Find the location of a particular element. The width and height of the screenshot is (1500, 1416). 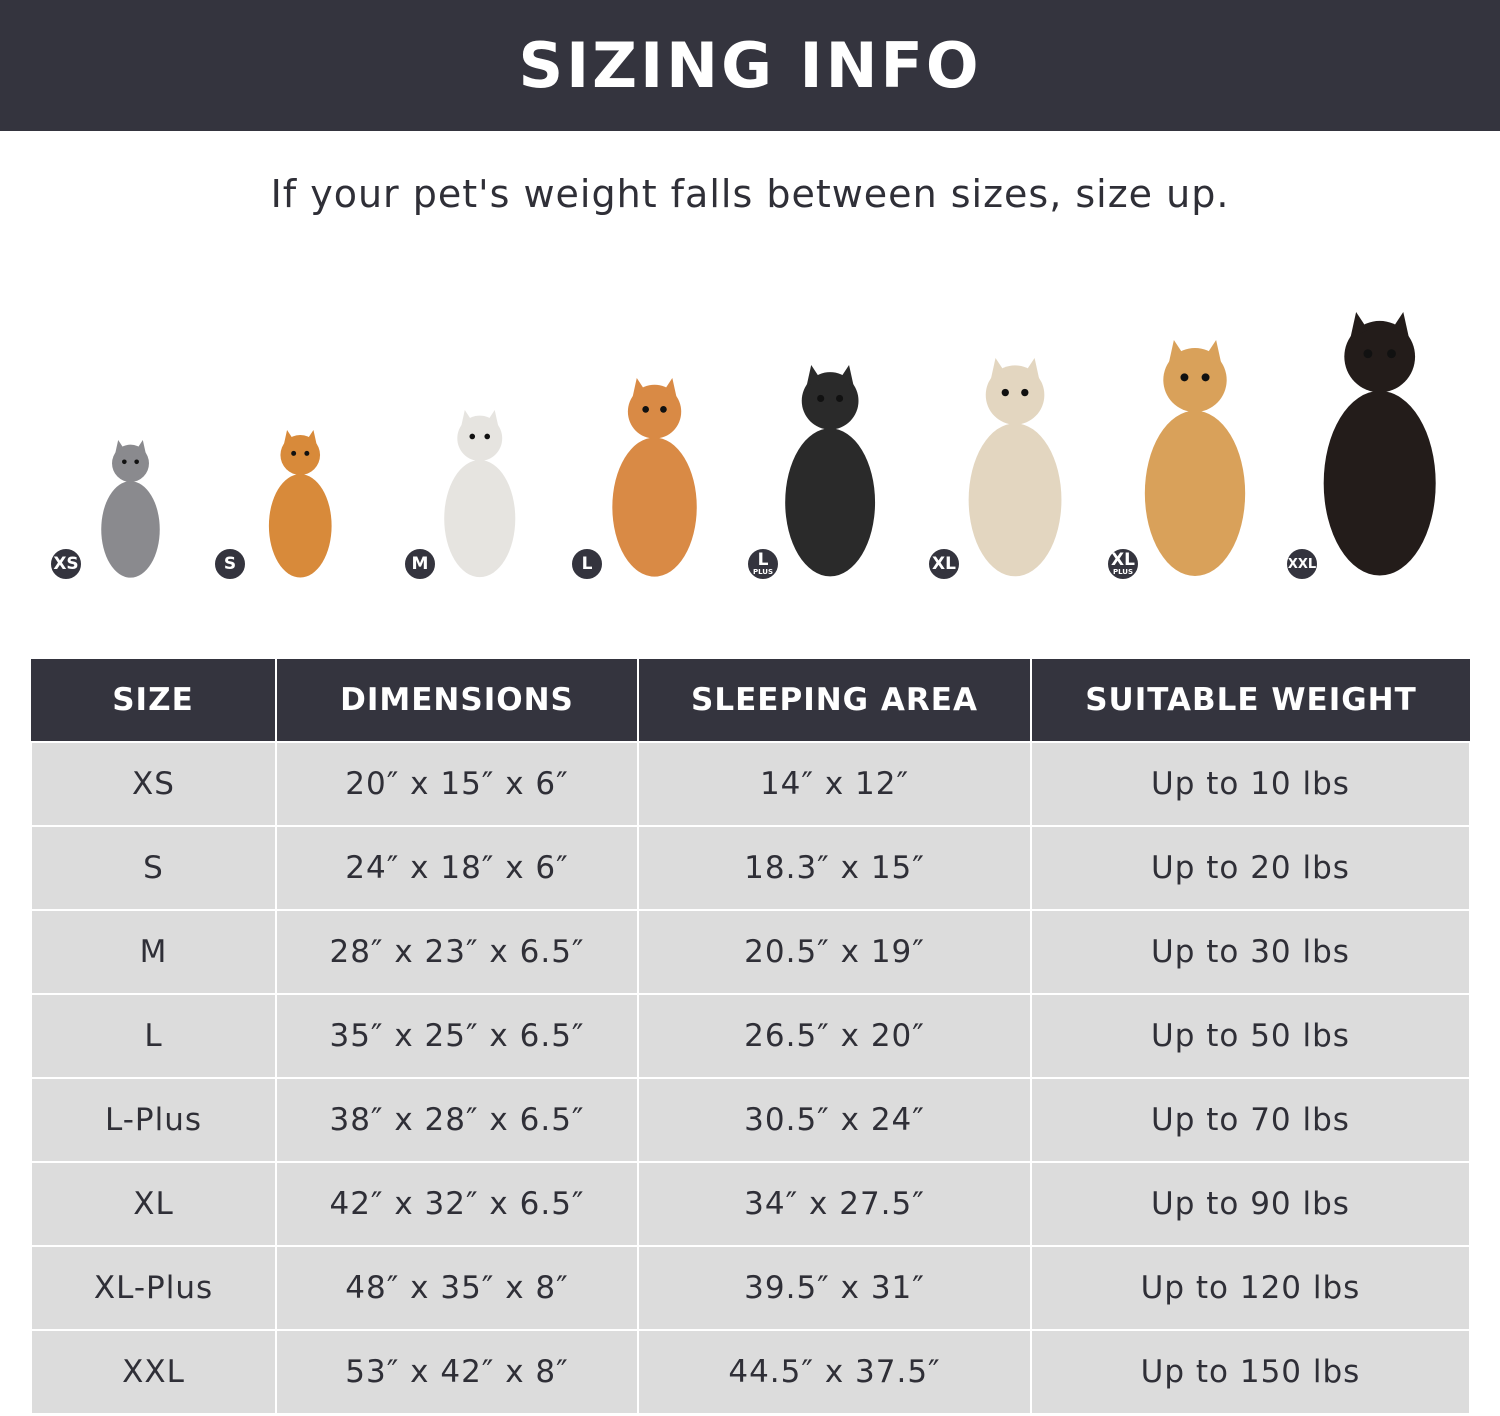

table-cell: 28″ x 23″ x 6.5″ is located at coordinates (457, 952).